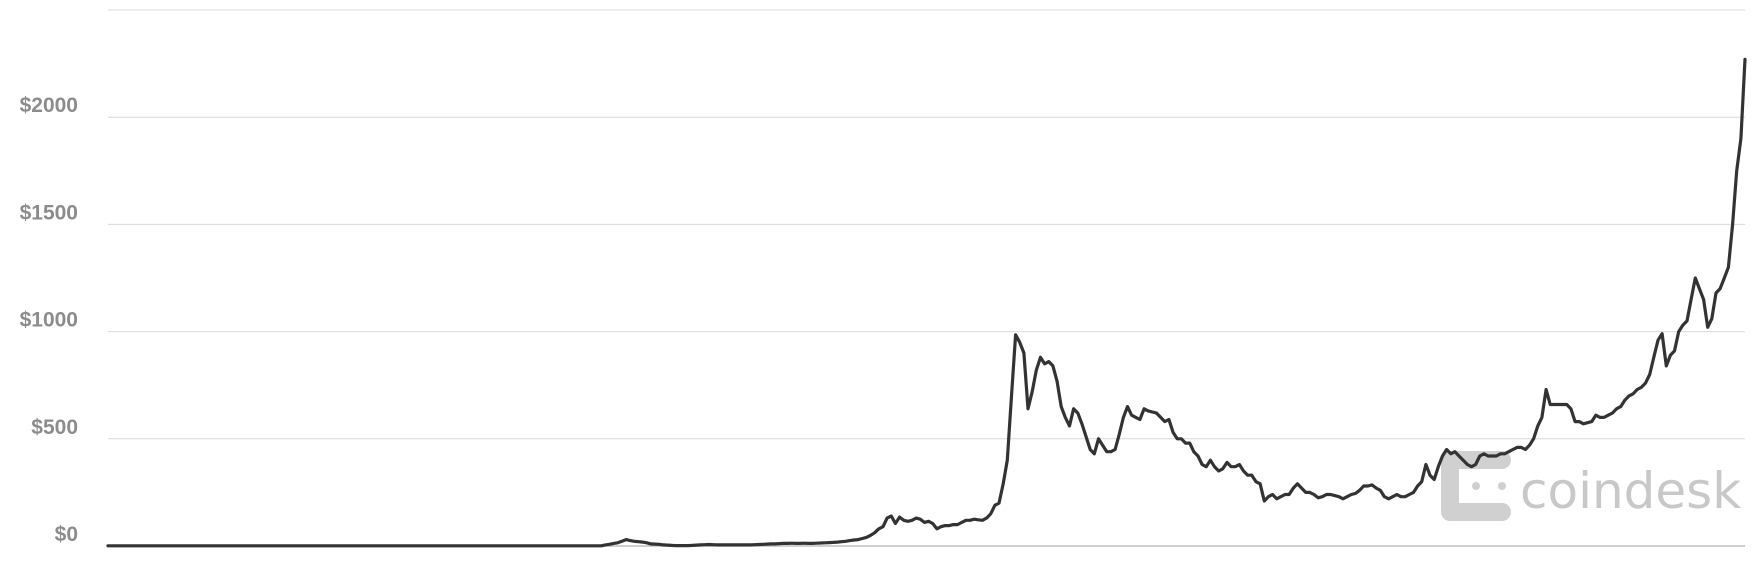 The height and width of the screenshot is (568, 1762). What do you see at coordinates (66, 534) in the screenshot?
I see `y-tick-label: $0` at bounding box center [66, 534].